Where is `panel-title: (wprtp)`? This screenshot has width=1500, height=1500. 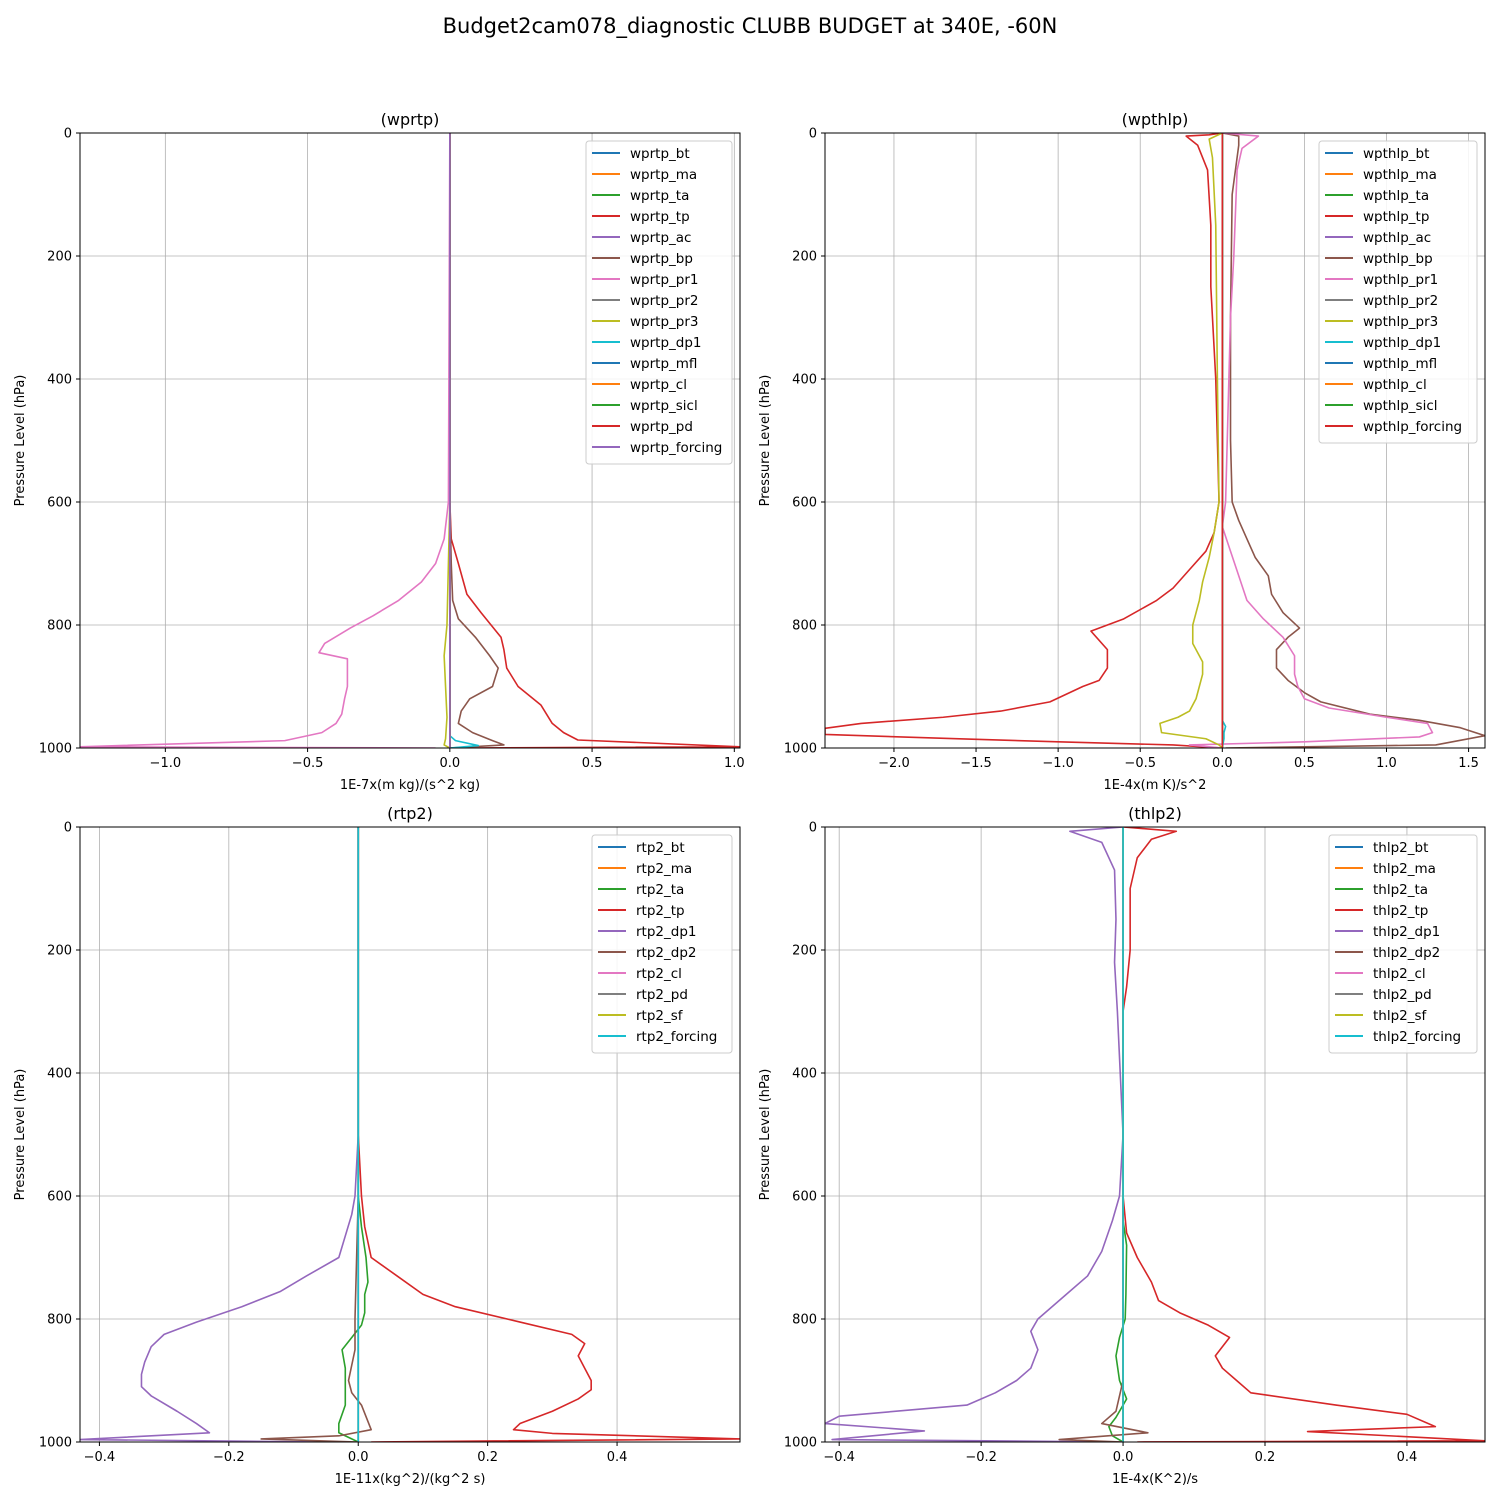 panel-title: (wprtp) is located at coordinates (410, 119).